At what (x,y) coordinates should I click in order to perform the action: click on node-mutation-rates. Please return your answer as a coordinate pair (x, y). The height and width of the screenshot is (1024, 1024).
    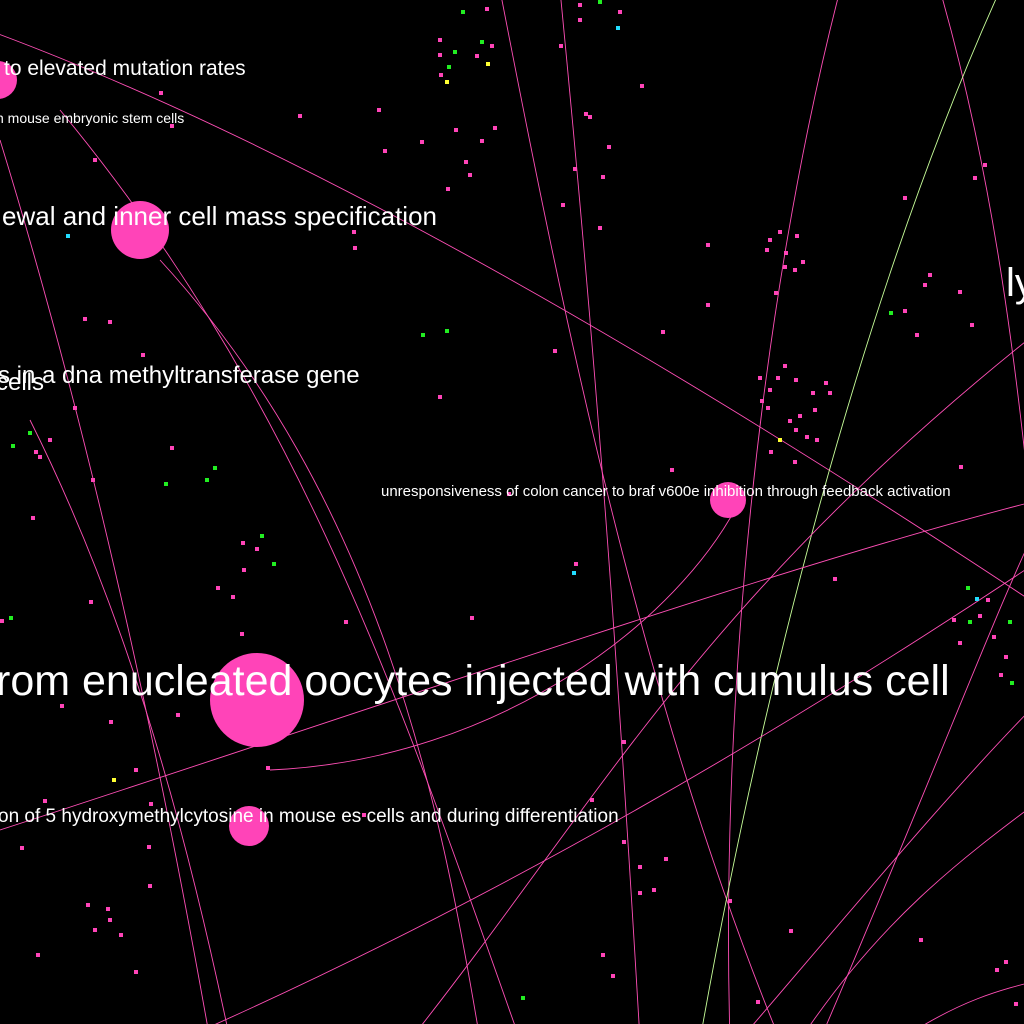
    Looking at the image, I should click on (8, 80).